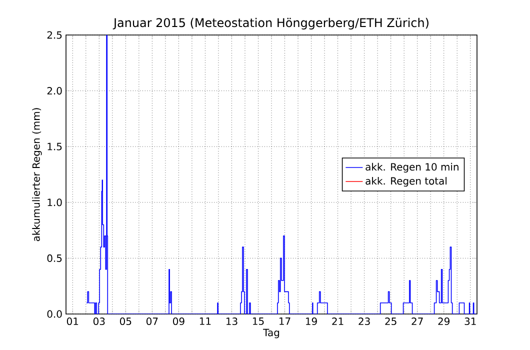 Image resolution: width=530 pixels, height=350 pixels. Describe the element at coordinates (54, 35) in the screenshot. I see `y-tick-label: 2.5` at that location.